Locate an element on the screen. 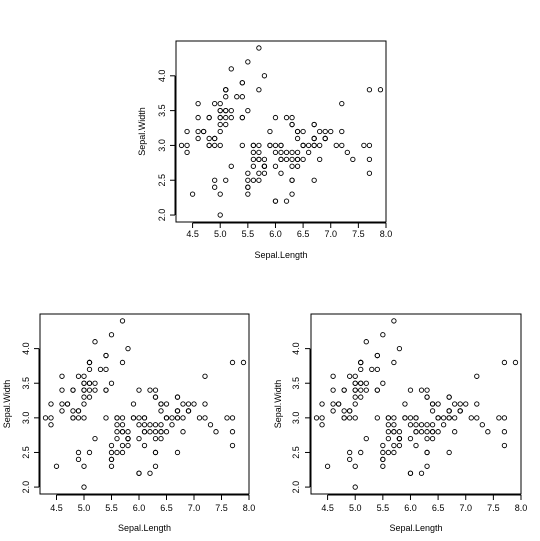  x-tick-label: 6.5 is located at coordinates (438, 508).